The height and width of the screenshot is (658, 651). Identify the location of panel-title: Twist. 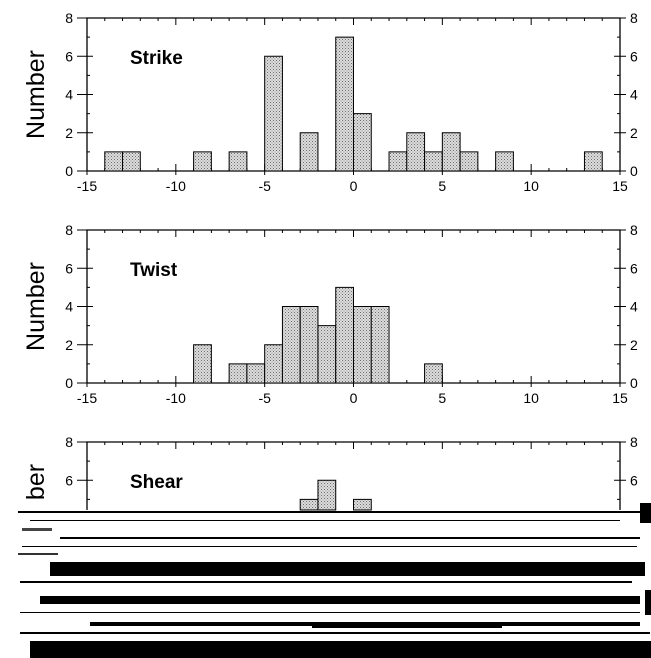
(154, 270).